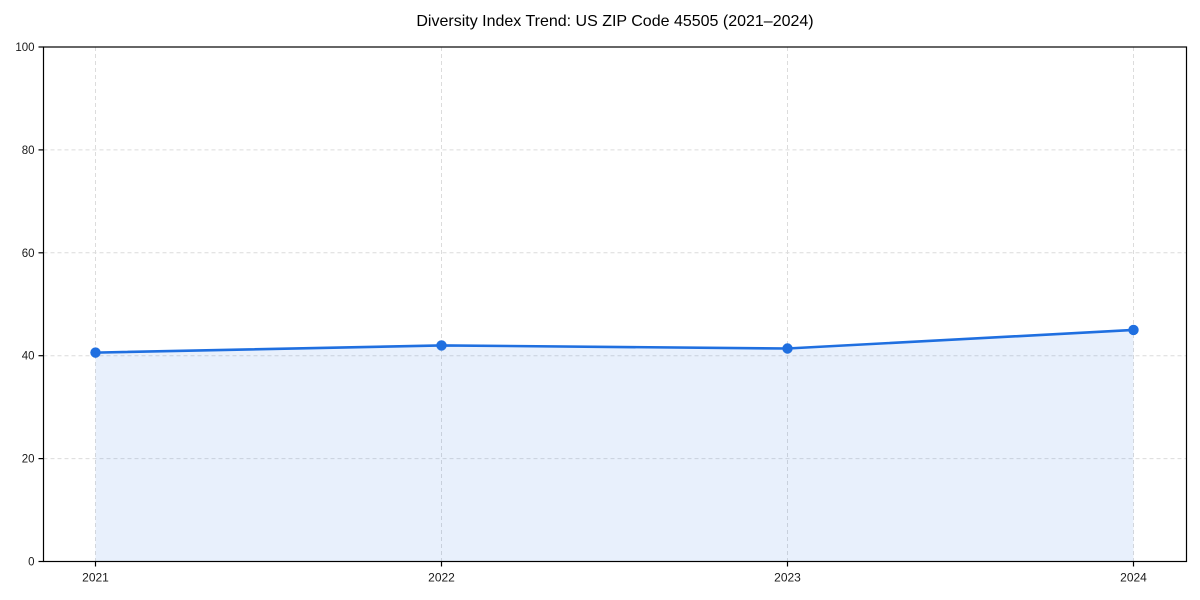 The width and height of the screenshot is (1200, 600). I want to click on x-tick-label: 2023, so click(787, 578).